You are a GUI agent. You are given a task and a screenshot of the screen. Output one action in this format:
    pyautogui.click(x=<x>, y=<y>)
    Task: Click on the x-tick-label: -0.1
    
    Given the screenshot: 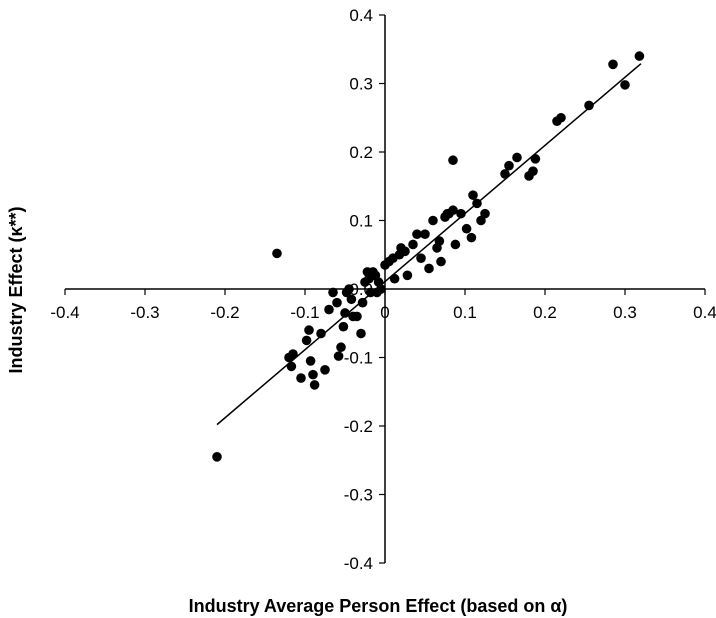 What is the action you would take?
    pyautogui.click(x=304, y=312)
    